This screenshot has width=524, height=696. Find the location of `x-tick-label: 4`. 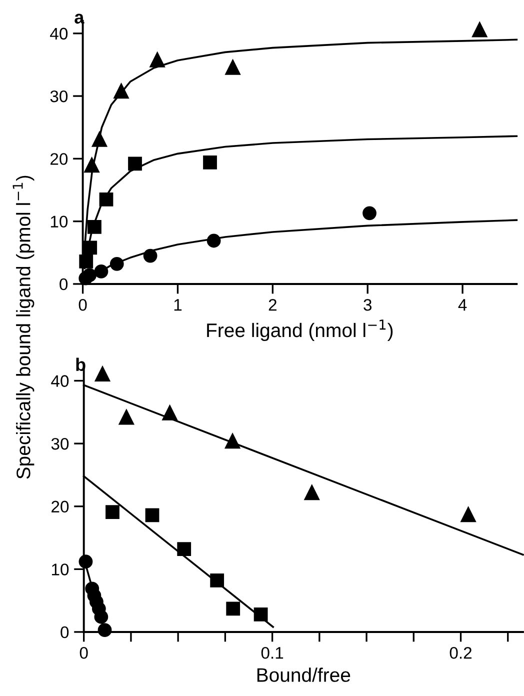

x-tick-label: 4 is located at coordinates (462, 305).